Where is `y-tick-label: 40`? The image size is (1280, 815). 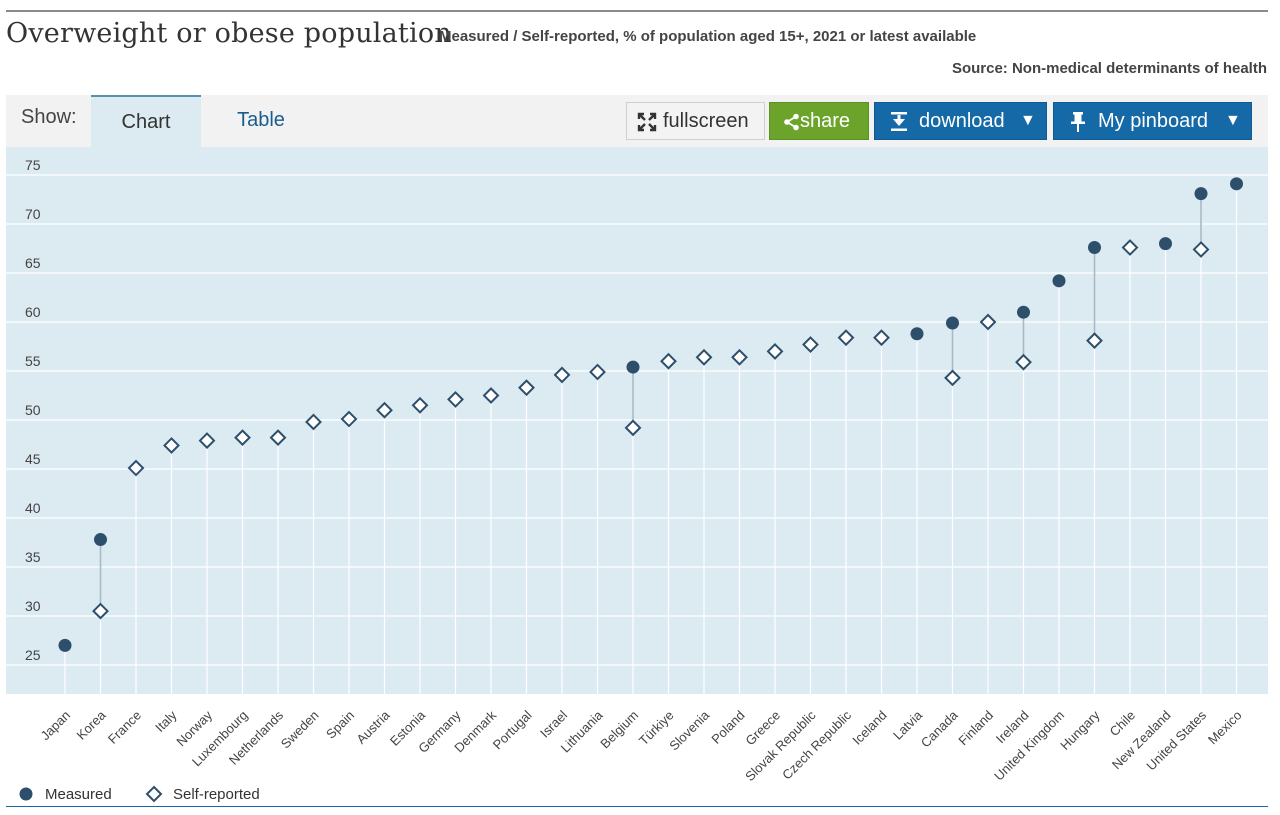
y-tick-label: 40 is located at coordinates (33, 508).